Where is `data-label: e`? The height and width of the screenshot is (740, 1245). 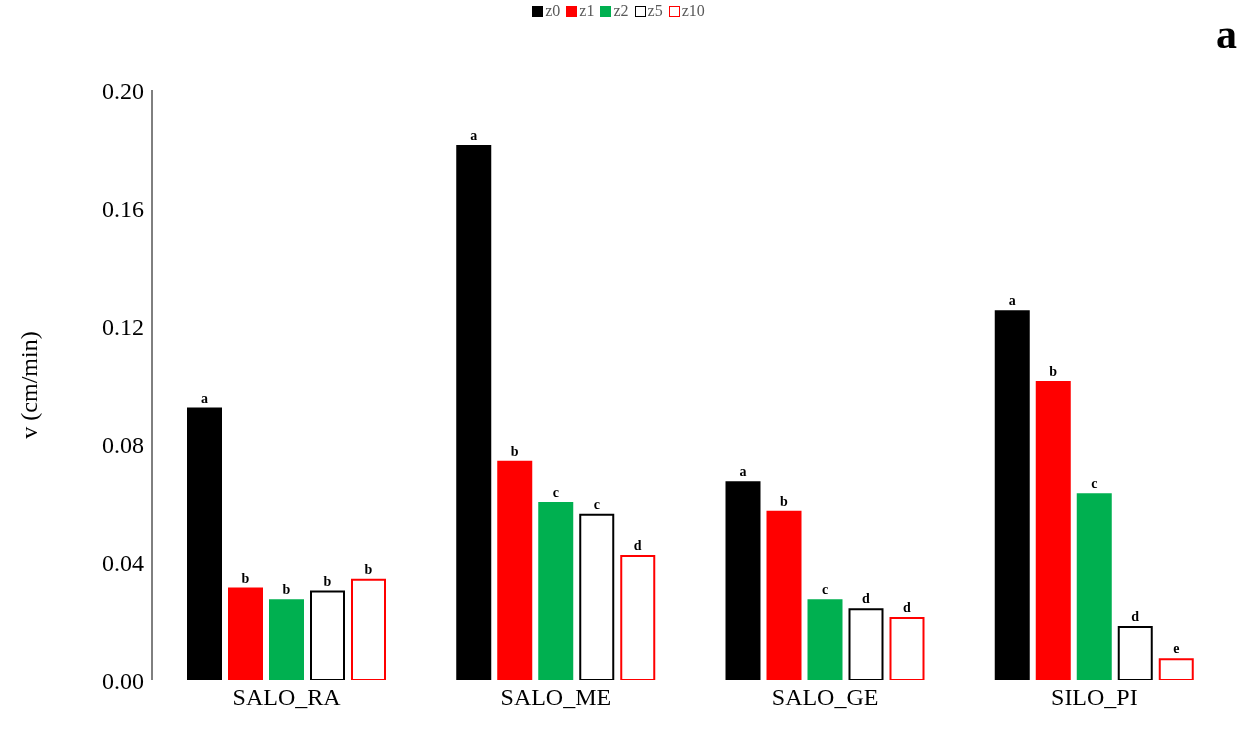 data-label: e is located at coordinates (1176, 649).